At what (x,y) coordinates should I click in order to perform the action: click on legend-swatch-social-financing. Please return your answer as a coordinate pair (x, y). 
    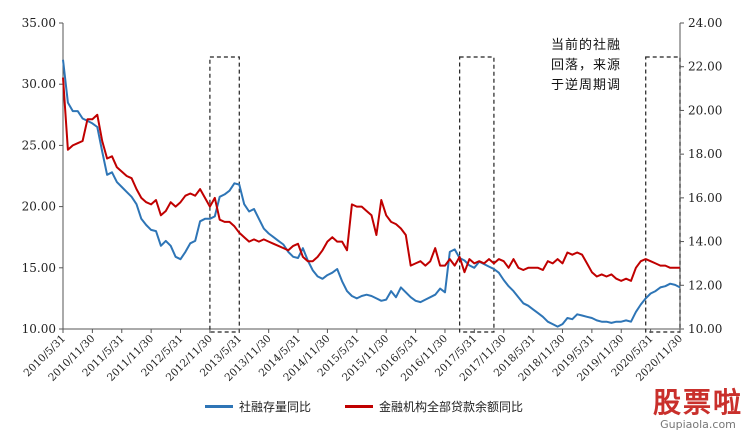
    Looking at the image, I should click on (219, 406).